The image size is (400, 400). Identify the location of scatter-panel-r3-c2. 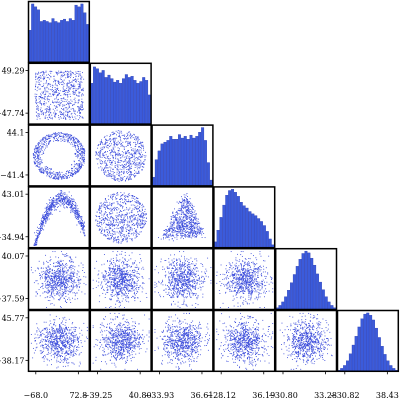
(121, 156).